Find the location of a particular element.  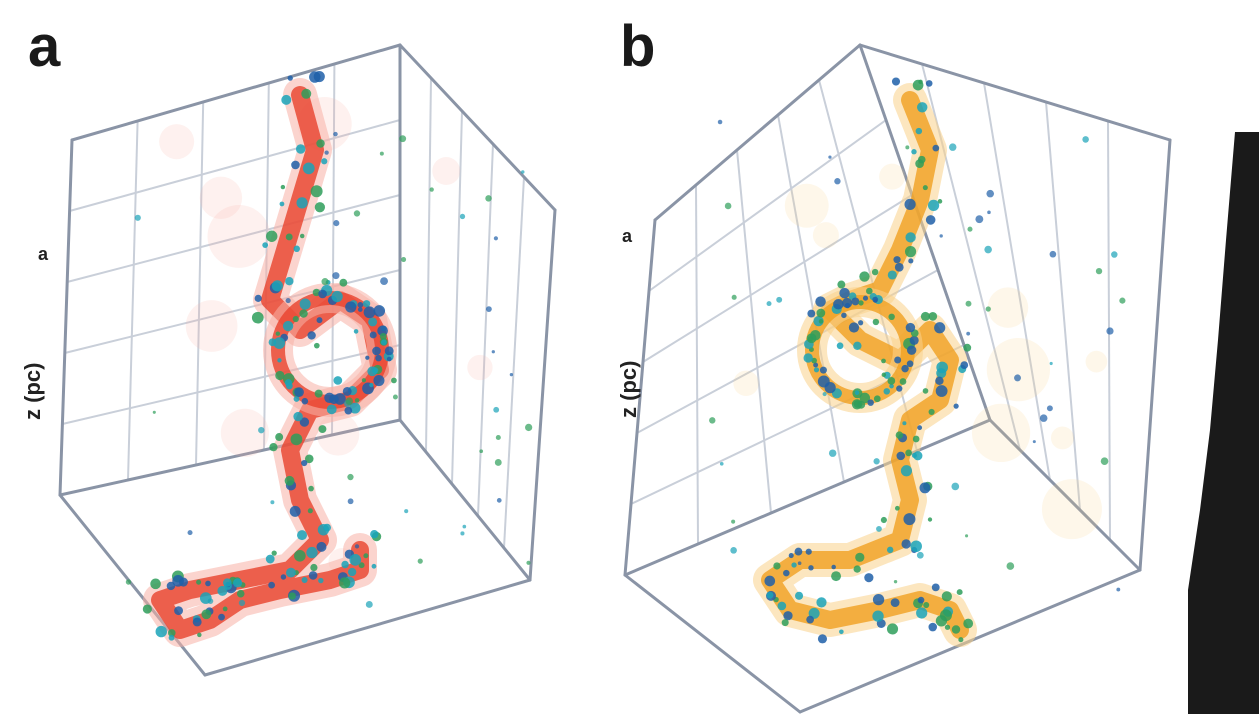

panel-b-axis-tick: a is located at coordinates (627, 236).